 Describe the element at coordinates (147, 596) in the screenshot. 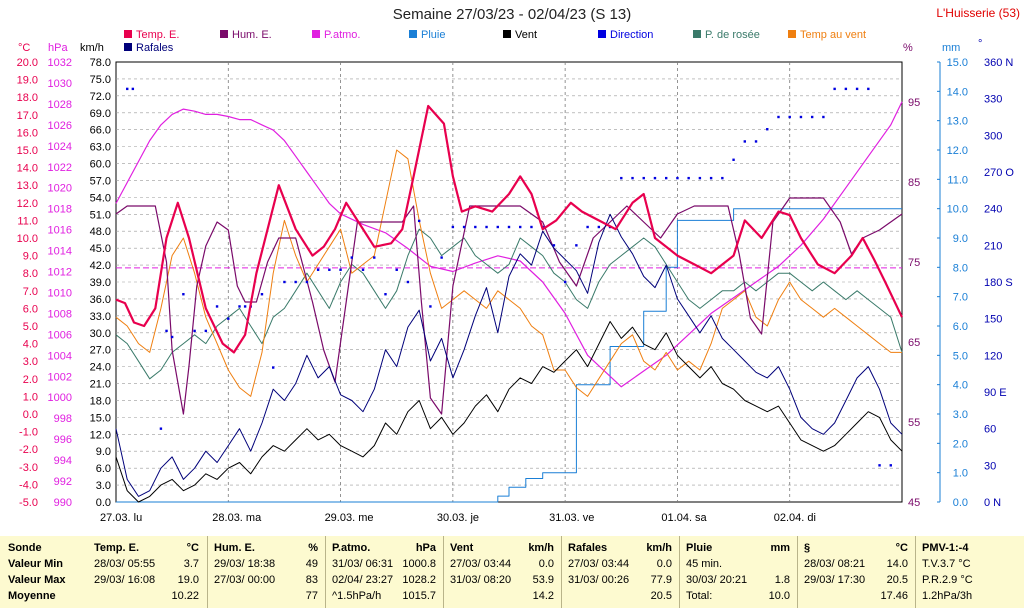

I see `stats-avg-row: 10.22` at that location.